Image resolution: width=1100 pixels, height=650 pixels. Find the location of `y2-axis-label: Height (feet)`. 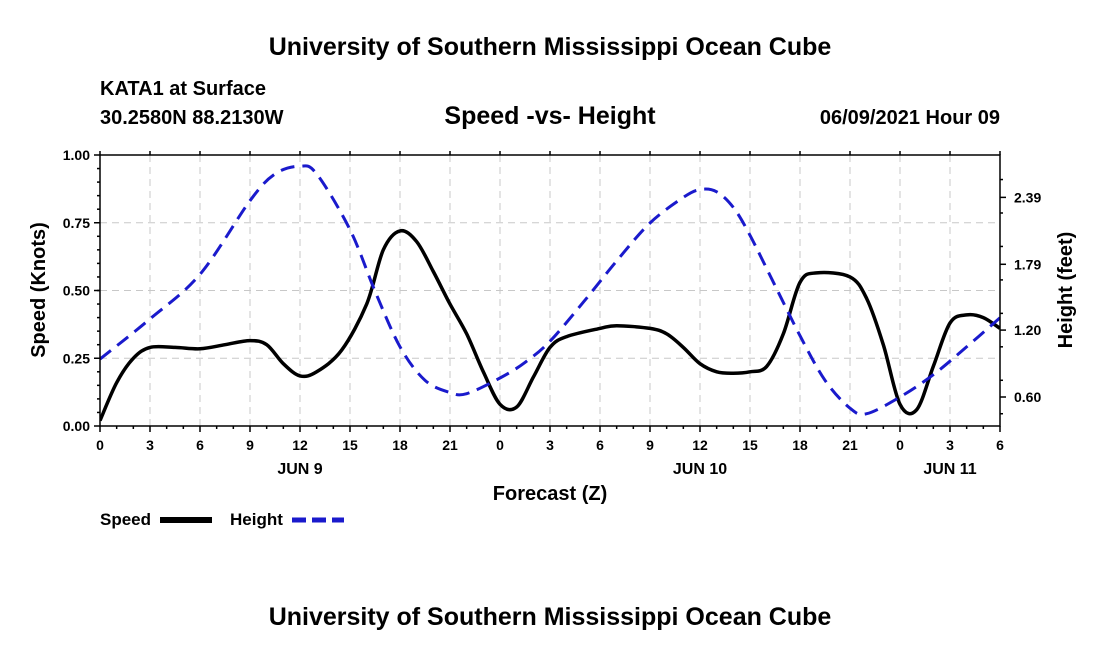

y2-axis-label: Height (feet) is located at coordinates (1066, 290).